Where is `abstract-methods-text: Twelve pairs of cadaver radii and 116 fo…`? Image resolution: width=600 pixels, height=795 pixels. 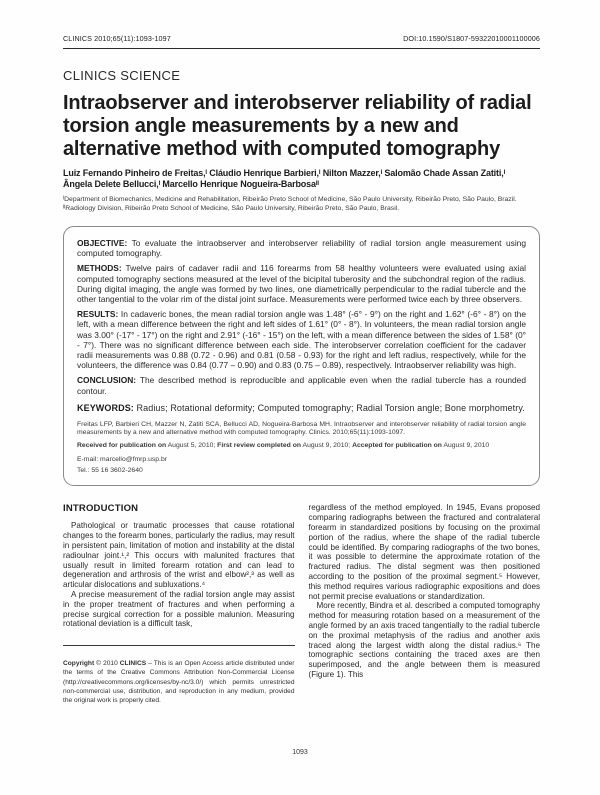 abstract-methods-text: Twelve pairs of cadaver radii and 116 fo… is located at coordinates (301, 284).